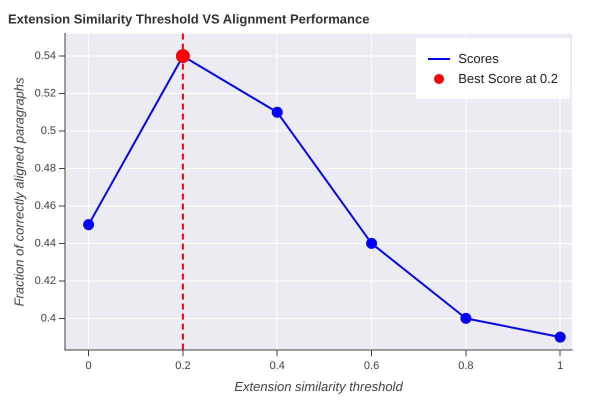  Describe the element at coordinates (372, 366) in the screenshot. I see `x-tick-label: 0.6` at that location.